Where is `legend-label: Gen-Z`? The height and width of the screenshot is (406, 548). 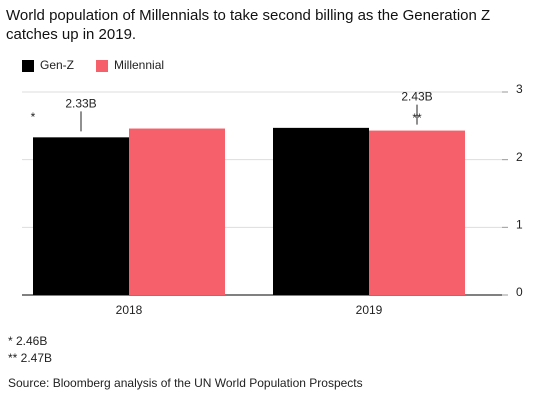
legend-label: Gen-Z is located at coordinates (57, 65).